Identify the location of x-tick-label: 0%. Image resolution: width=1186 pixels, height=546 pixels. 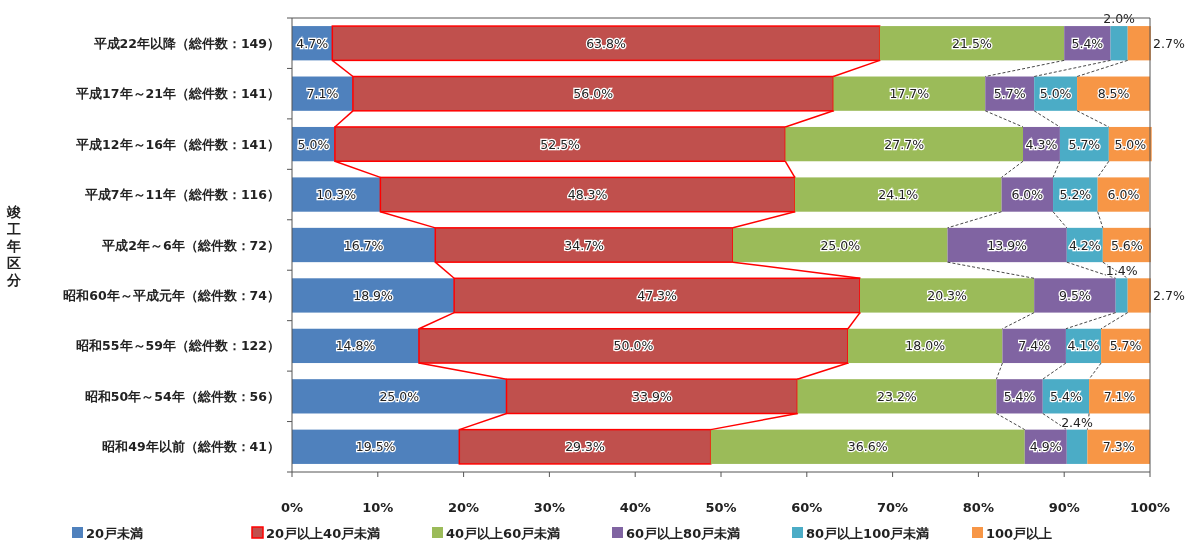
(292, 507).